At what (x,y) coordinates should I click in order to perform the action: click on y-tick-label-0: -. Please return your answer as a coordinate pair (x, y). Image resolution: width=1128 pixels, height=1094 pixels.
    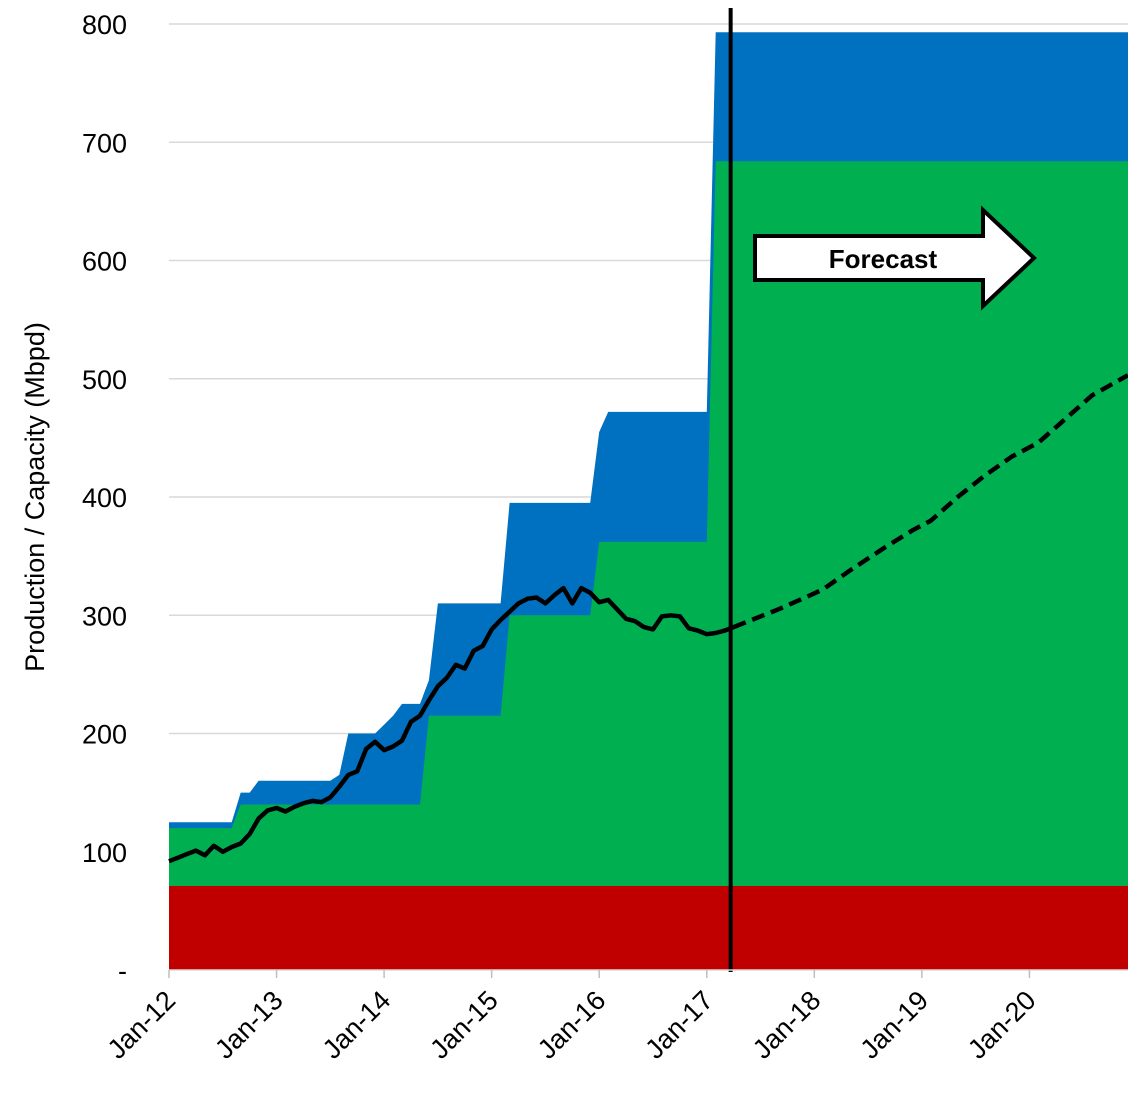
    Looking at the image, I should click on (122, 971).